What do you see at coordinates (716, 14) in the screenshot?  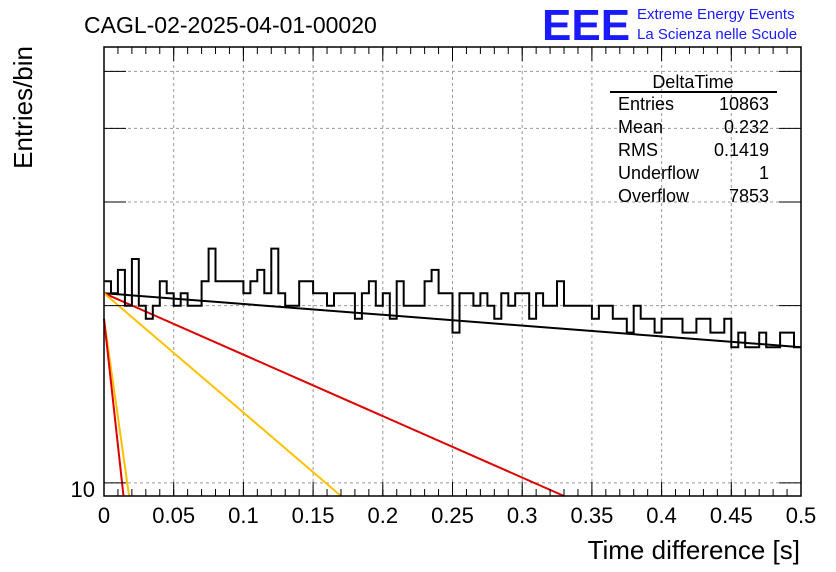 I see `logo-line1: Extreme Energy Events` at bounding box center [716, 14].